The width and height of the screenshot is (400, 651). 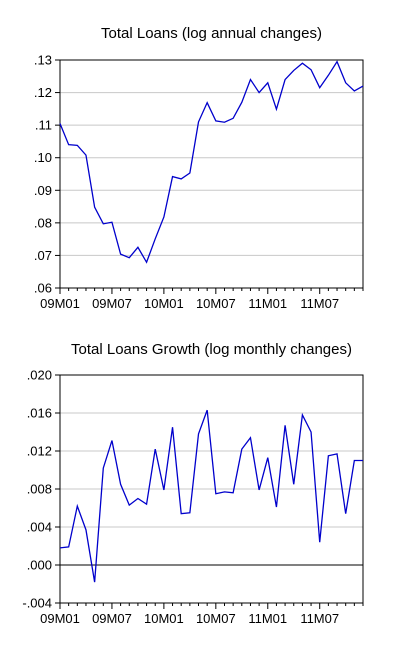 I want to click on y-tick-label: .09, so click(x=43, y=190).